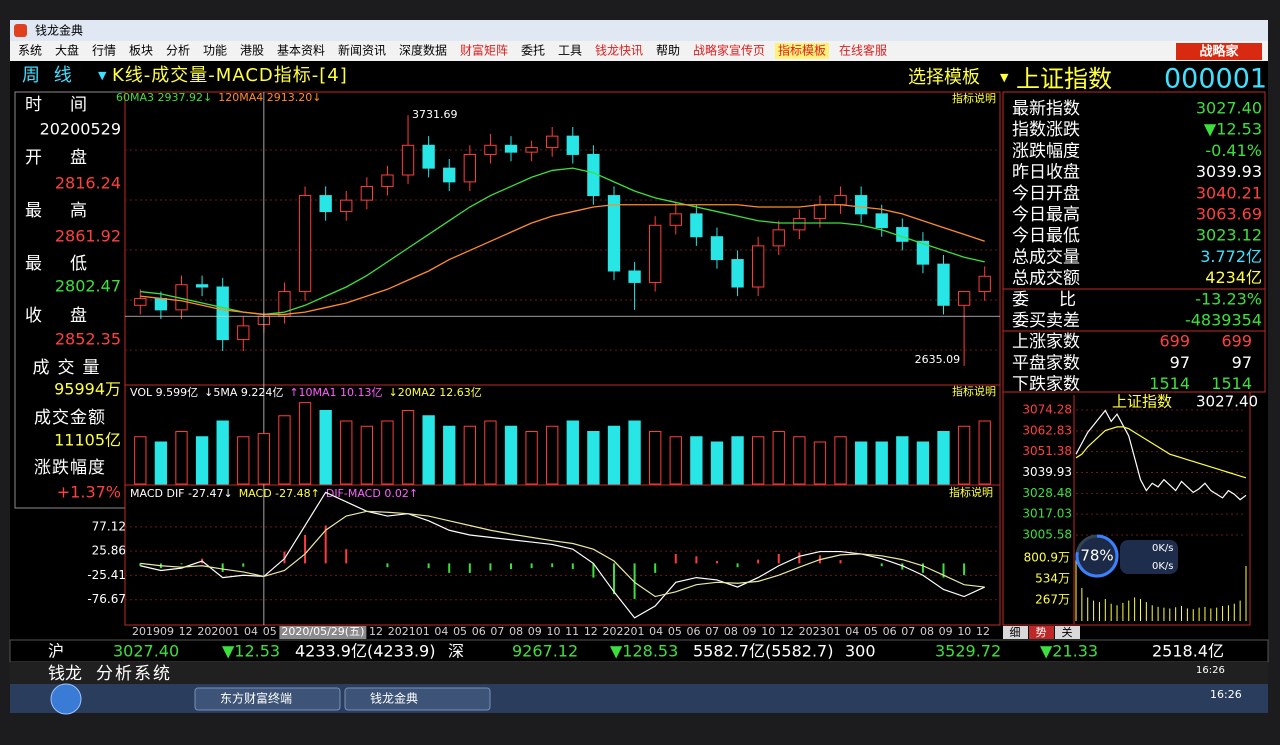 The image size is (1280, 745). What do you see at coordinates (1047, 430) in the screenshot?
I see `intraday-tick-label: 3062.83` at bounding box center [1047, 430].